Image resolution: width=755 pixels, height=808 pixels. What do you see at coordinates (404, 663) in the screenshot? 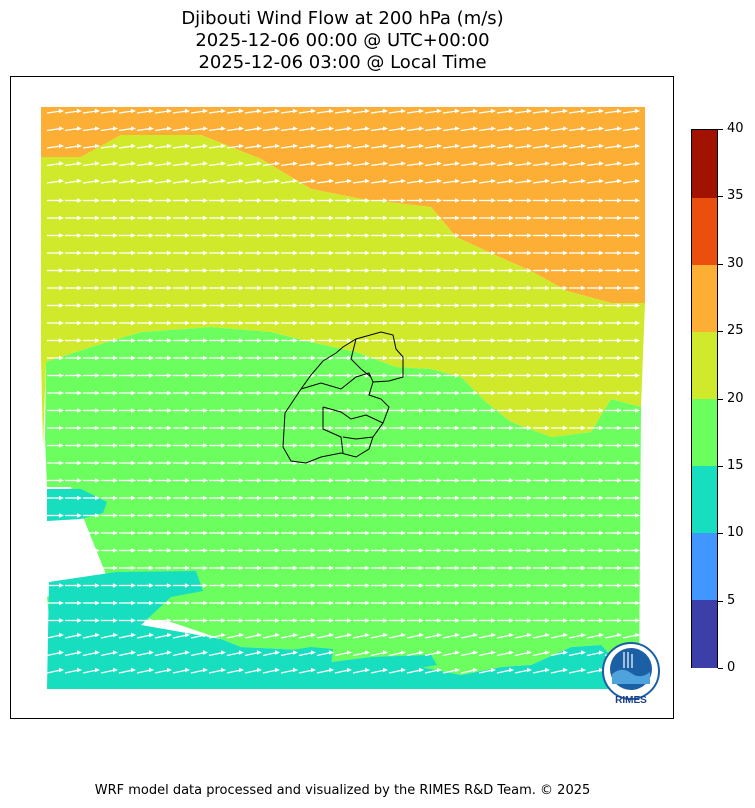
I see `zone-teal-east` at bounding box center [404, 663].